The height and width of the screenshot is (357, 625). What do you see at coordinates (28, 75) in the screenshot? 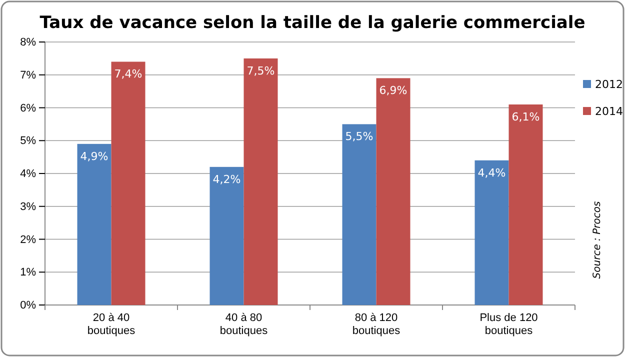
I see `y-tick-label: 7%` at bounding box center [28, 75].